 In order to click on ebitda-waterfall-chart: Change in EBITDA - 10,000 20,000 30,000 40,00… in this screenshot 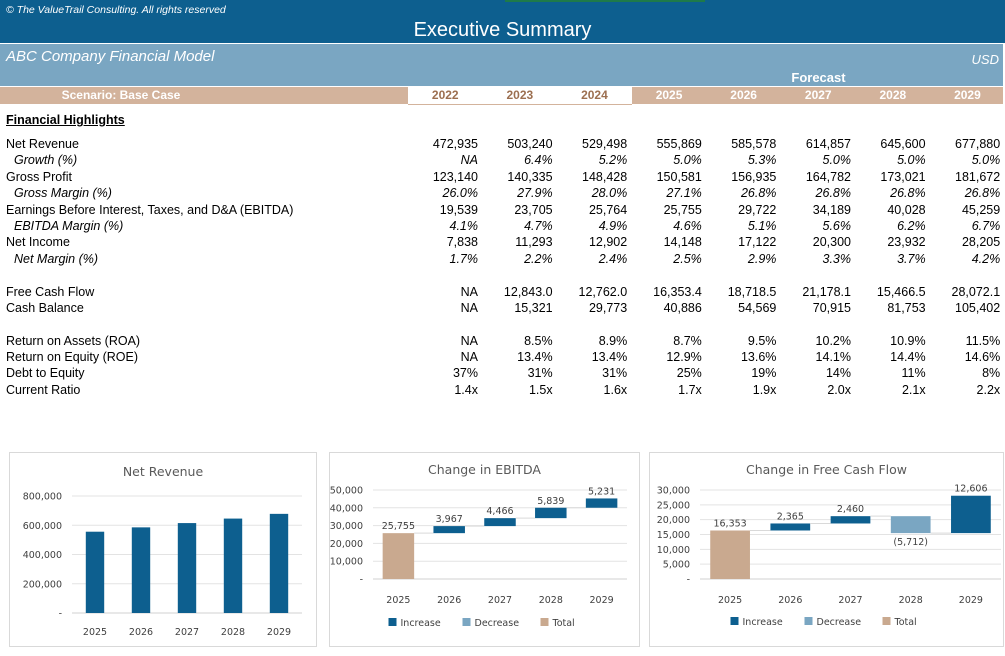, I will do `click(484, 549)`.